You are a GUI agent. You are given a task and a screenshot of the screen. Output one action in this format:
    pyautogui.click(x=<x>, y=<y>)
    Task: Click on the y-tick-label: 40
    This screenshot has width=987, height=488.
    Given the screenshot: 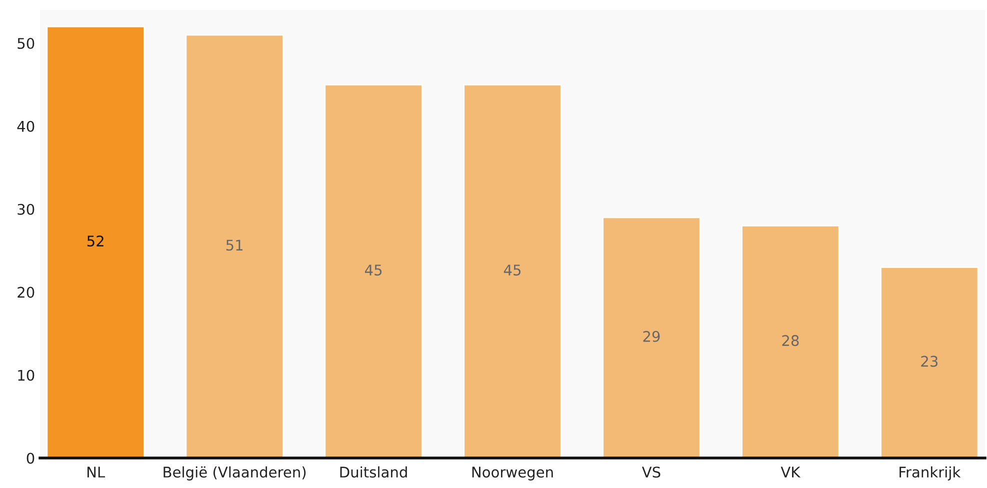 What is the action you would take?
    pyautogui.click(x=25, y=126)
    